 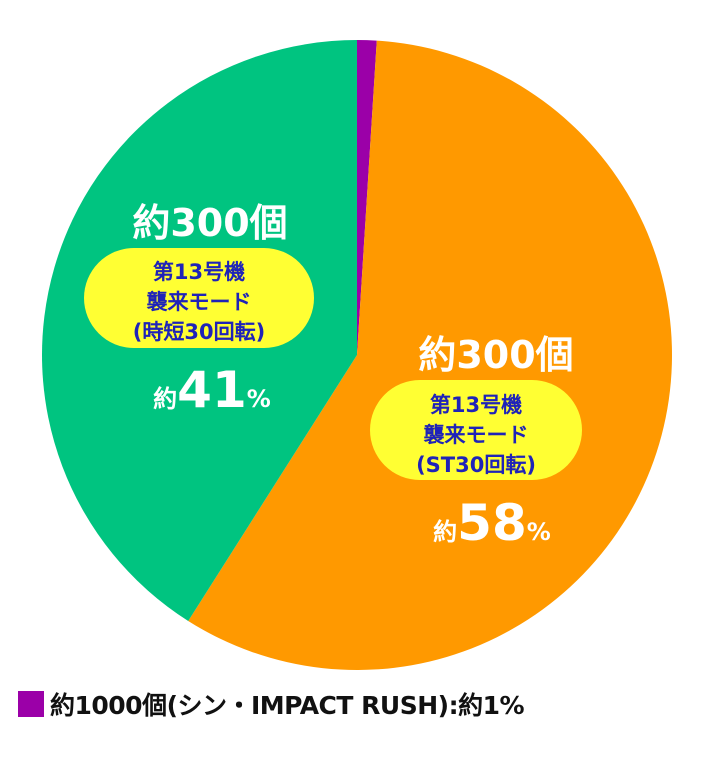 What do you see at coordinates (31, 704) in the screenshot?
I see `legend-swatch` at bounding box center [31, 704].